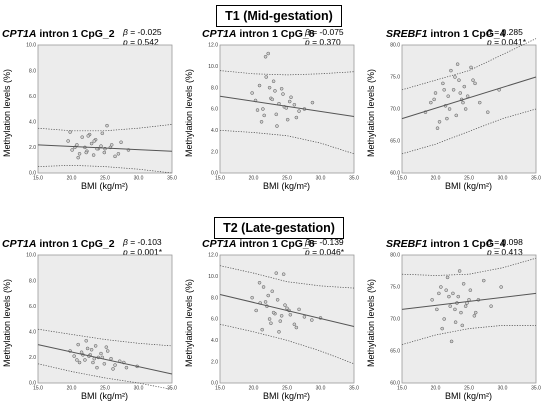 The height and width of the screenshot is (410, 550). Describe the element at coordinates (214, 362) in the screenshot. I see `y-tick-label: 2.0` at that location.